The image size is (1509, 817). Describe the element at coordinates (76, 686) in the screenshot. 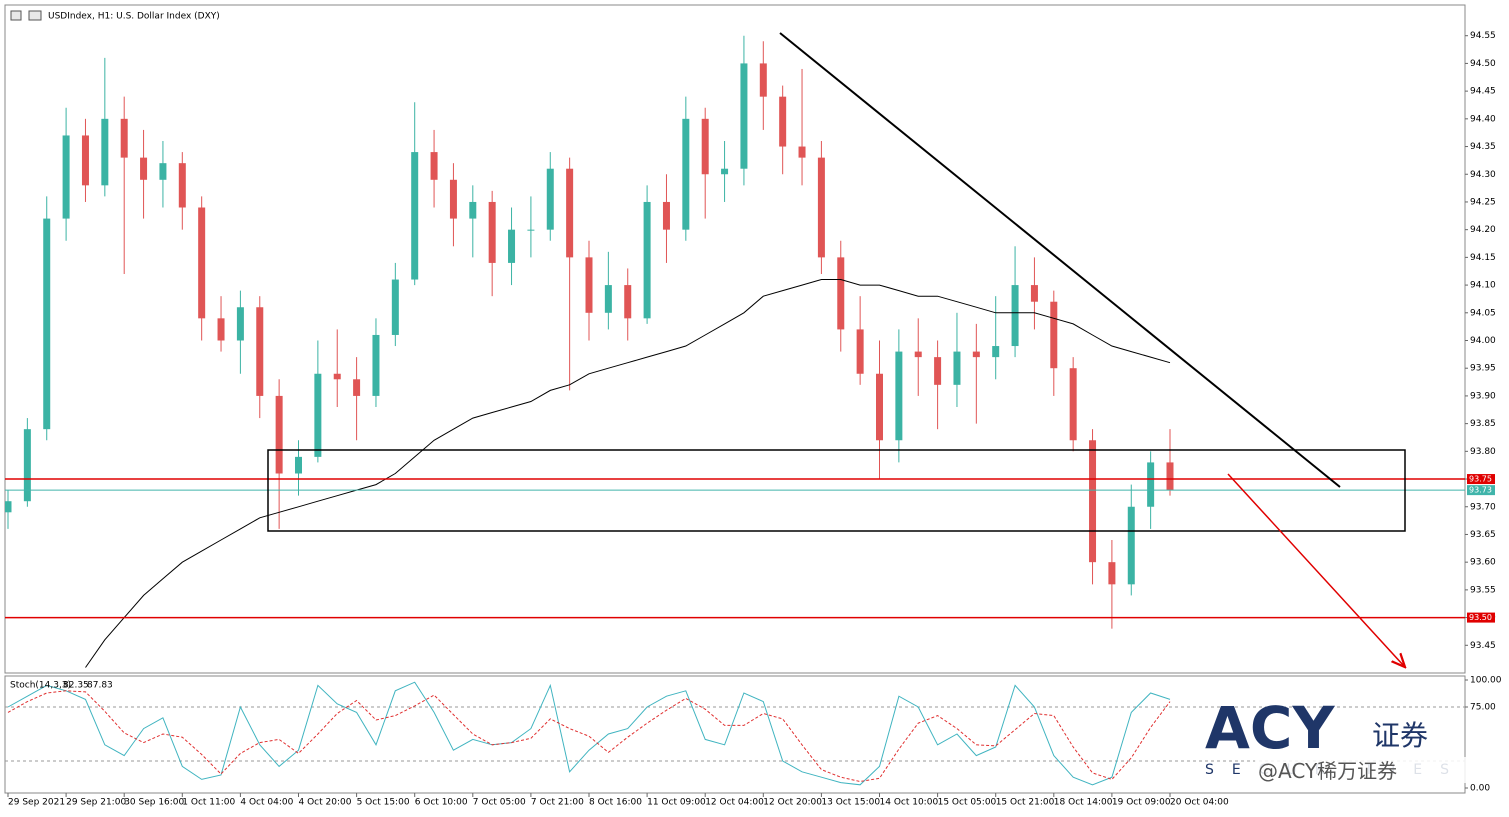

I see `stoch-readout: 82.35` at that location.